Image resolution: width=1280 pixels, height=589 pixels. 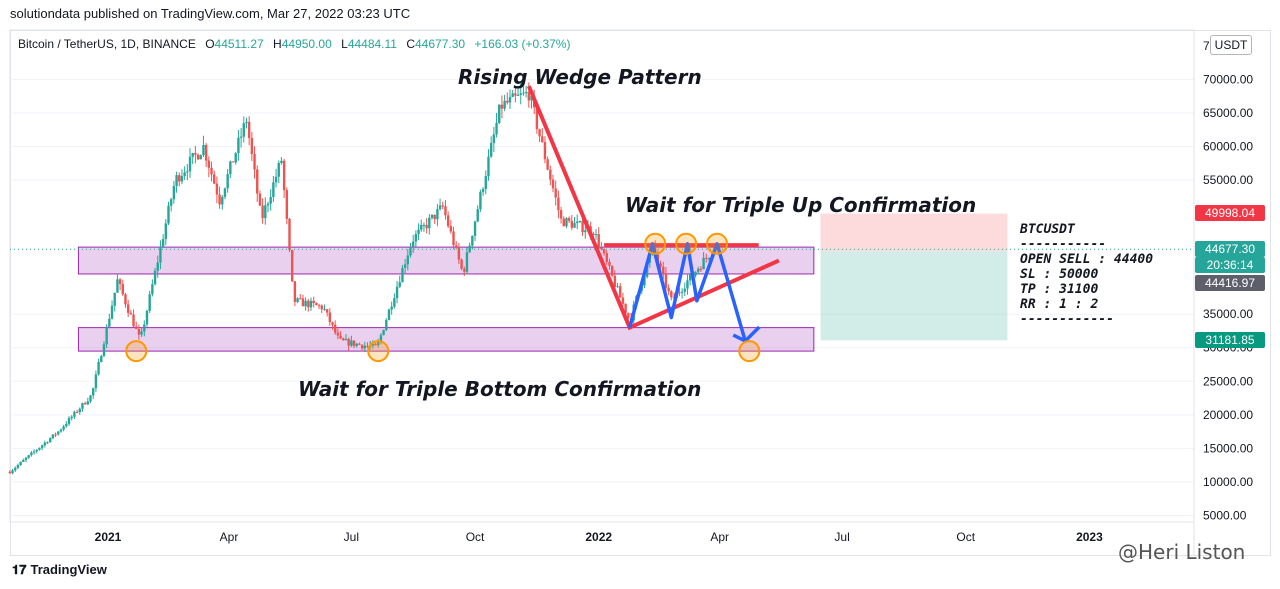 I want to click on position-stop-zone, so click(x=914, y=232).